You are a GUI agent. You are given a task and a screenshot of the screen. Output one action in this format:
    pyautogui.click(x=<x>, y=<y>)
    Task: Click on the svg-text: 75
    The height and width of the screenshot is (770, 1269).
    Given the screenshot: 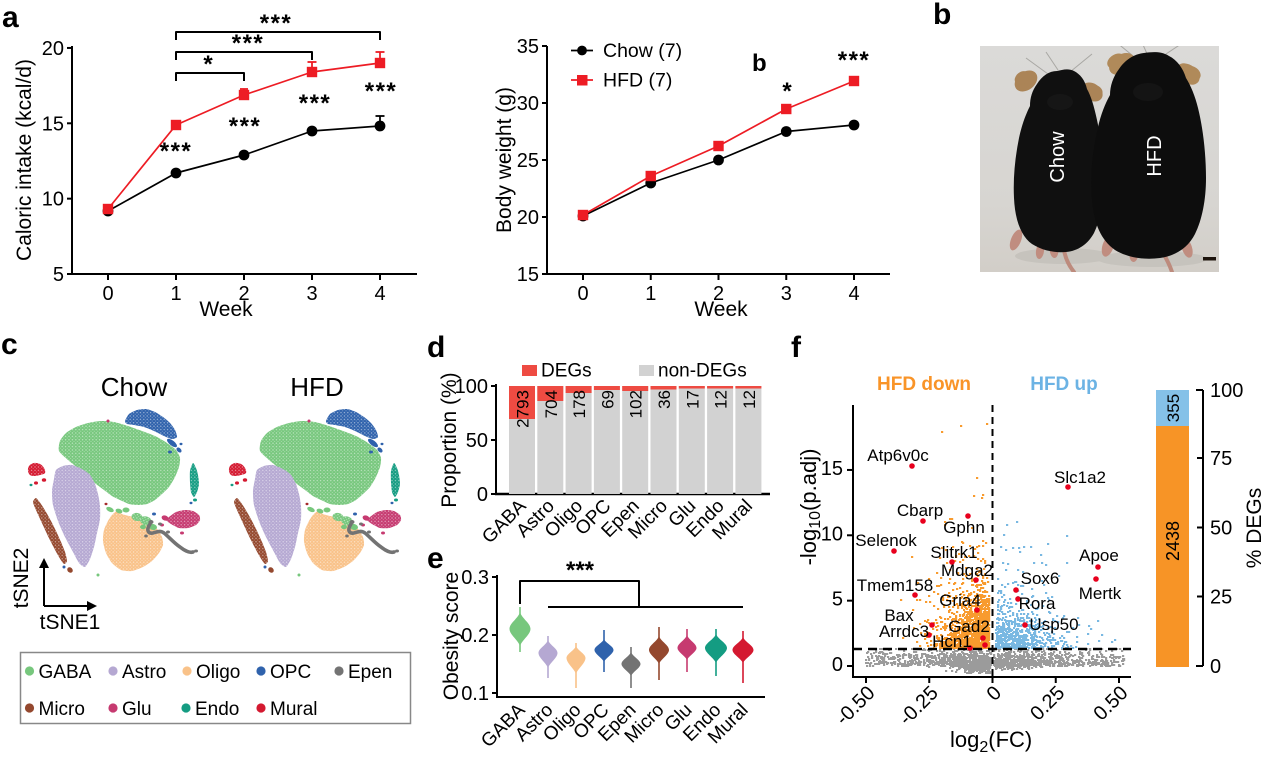 What is the action you would take?
    pyautogui.click(x=1221, y=459)
    